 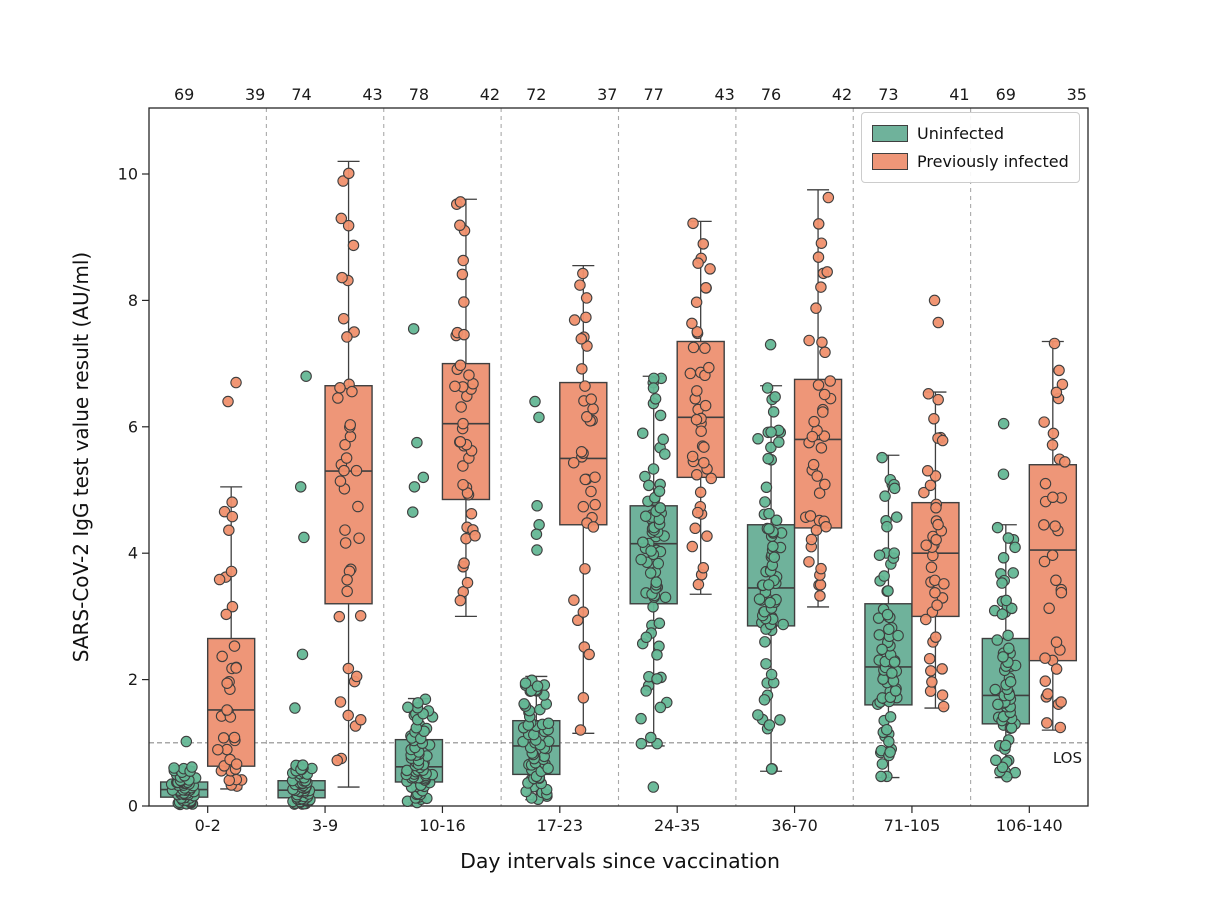 What do you see at coordinates (419, 94) in the screenshot?
I see `count-label-uninfected: 78` at bounding box center [419, 94].